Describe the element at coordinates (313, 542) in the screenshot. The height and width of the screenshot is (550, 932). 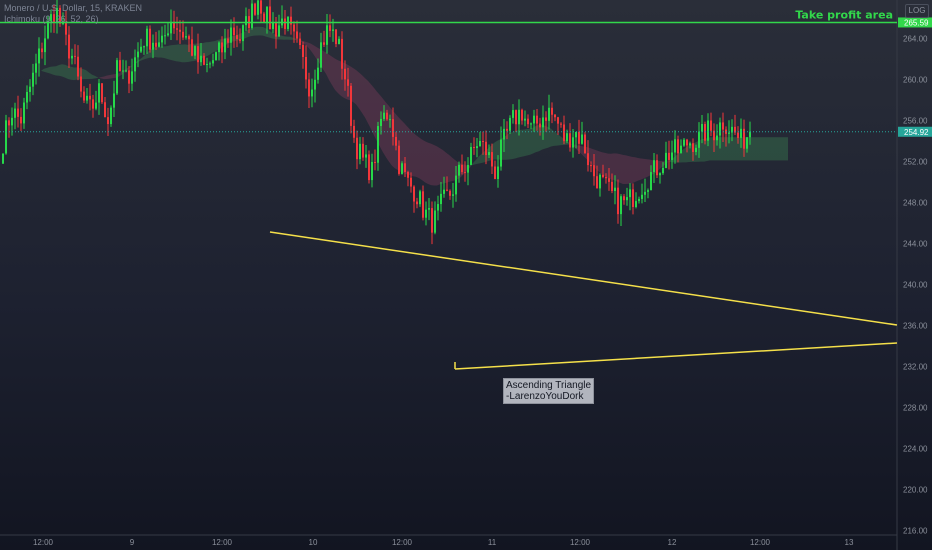
I see `x-tick-label: 10` at that location.